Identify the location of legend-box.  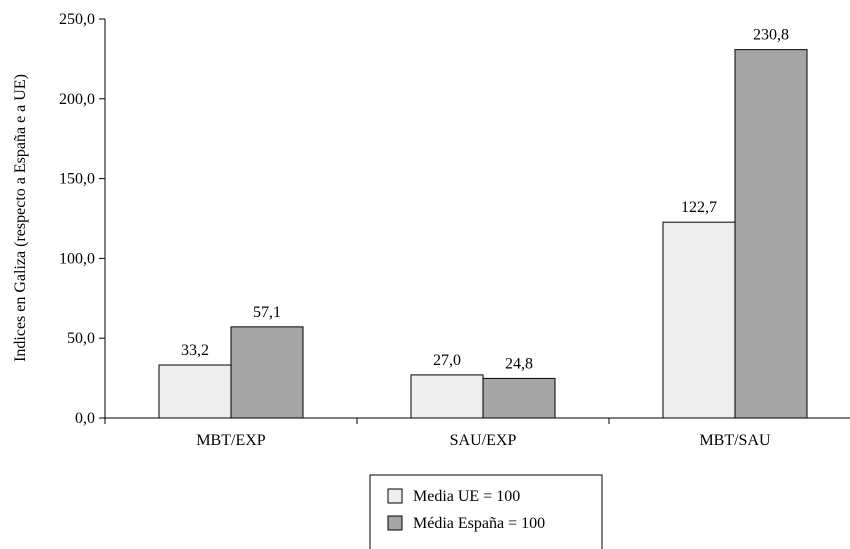
(486, 511).